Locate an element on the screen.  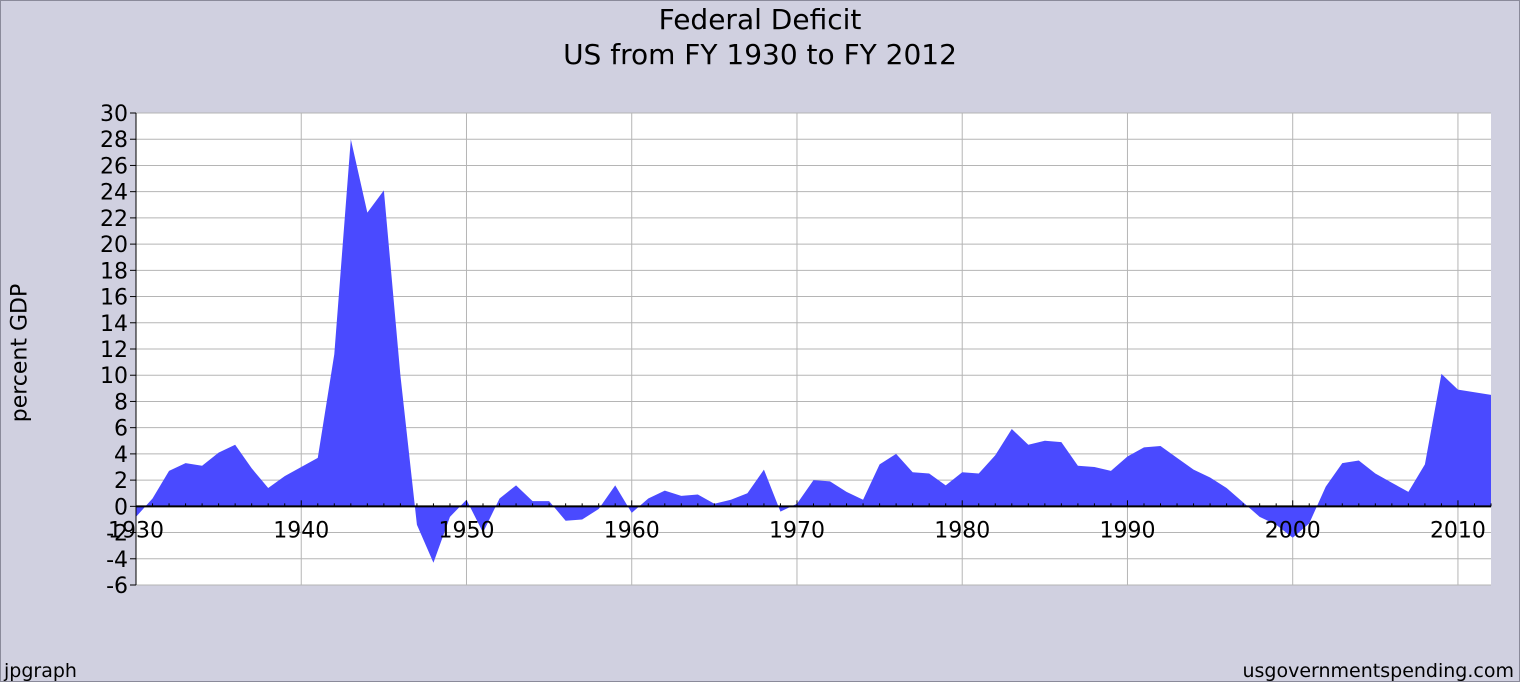
y-tick-label: 2 is located at coordinates (121, 481).